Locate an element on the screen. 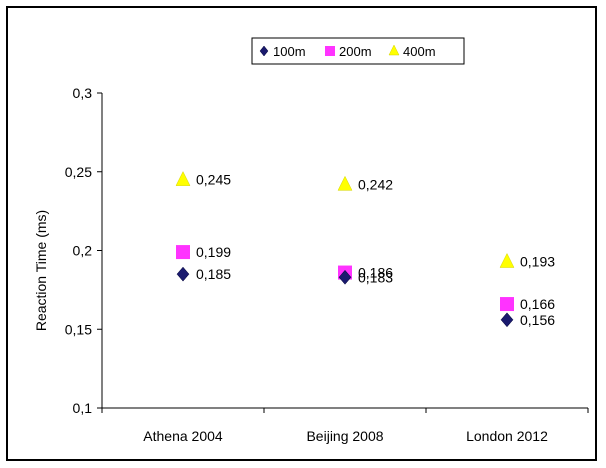  legend-label-100m: 100m is located at coordinates (289, 51).